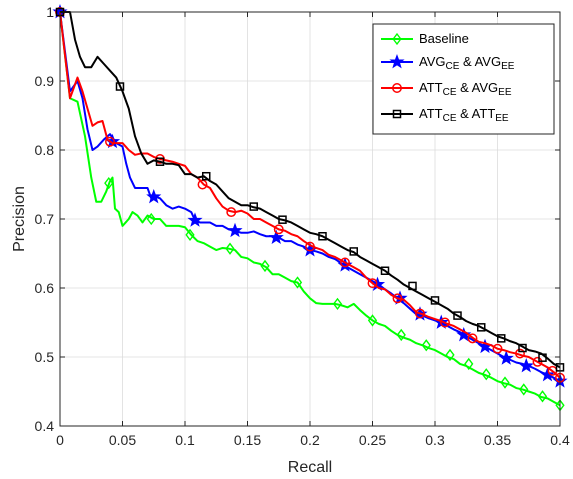  Describe the element at coordinates (247, 440) in the screenshot. I see `x-tick-label: 0.15` at that location.